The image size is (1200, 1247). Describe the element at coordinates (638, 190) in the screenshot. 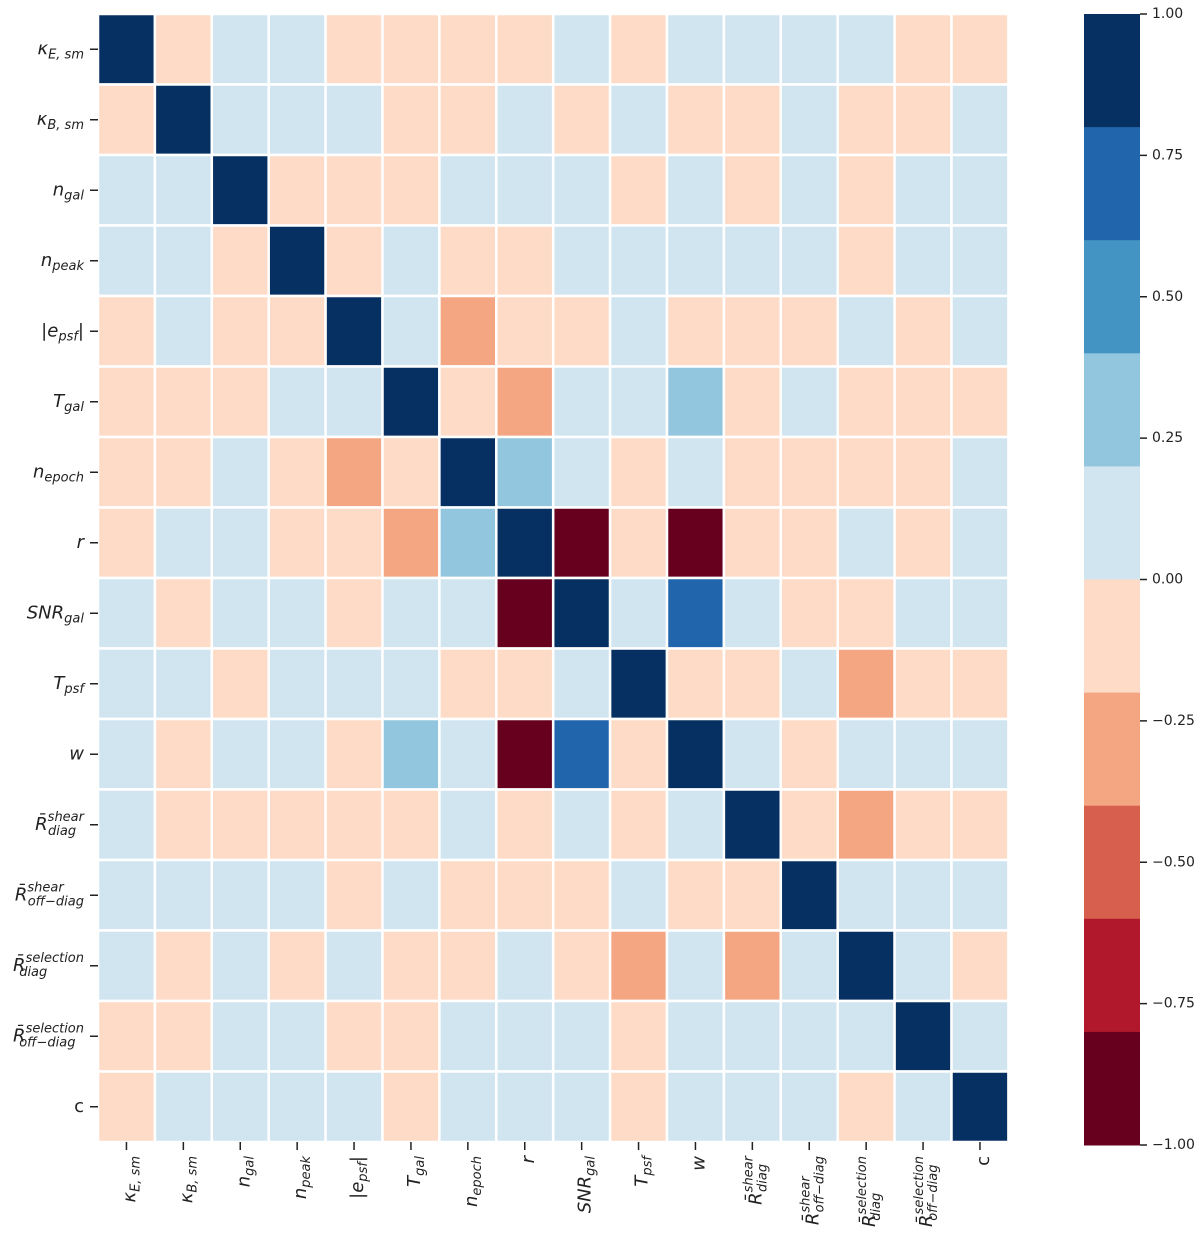

I see `heatmap-cell-r2-c9` at that location.